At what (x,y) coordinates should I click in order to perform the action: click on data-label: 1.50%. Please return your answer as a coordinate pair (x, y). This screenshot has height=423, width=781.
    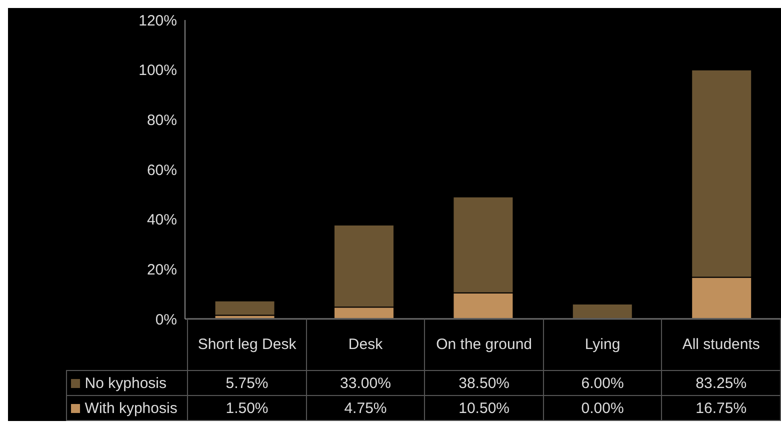
    Looking at the image, I should click on (247, 408).